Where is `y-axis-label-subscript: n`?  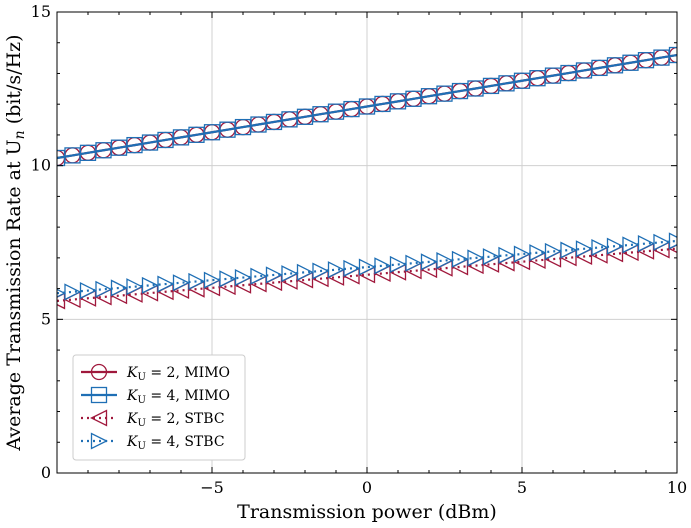
y-axis-label-subscript: n is located at coordinates (20, 134).